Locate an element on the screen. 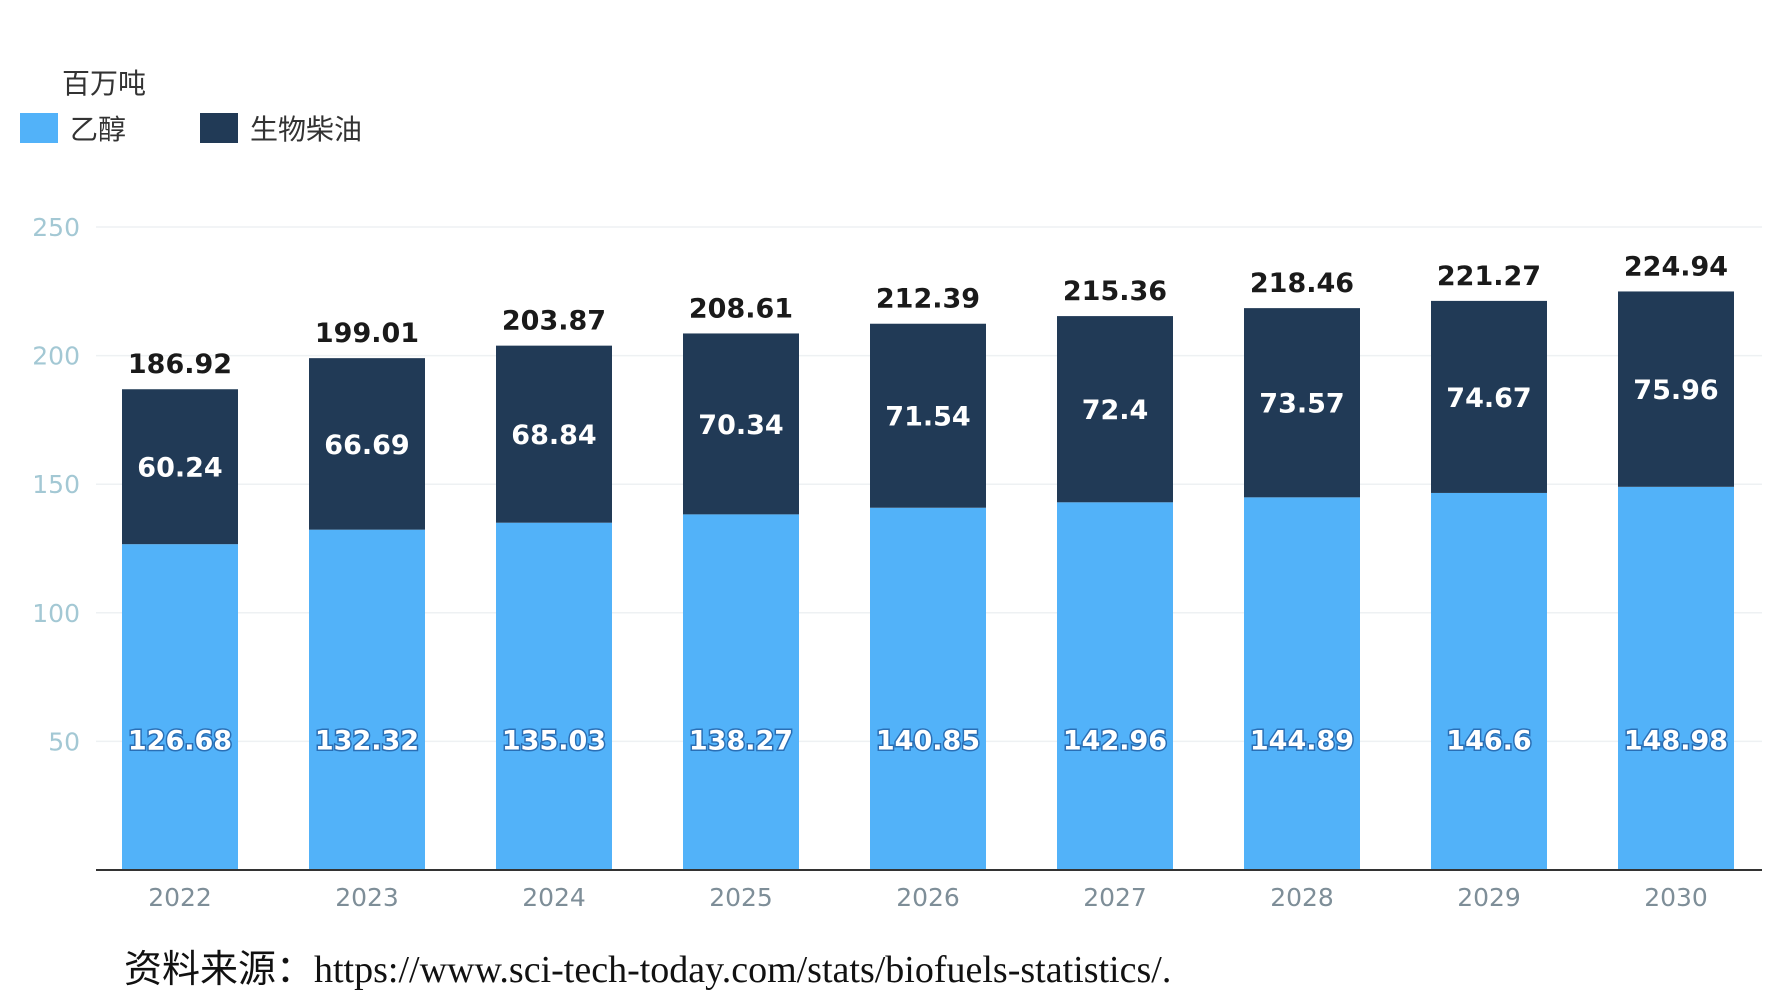 The image size is (1772, 1006). x-tick-label-2028: 2028 is located at coordinates (1302, 897).